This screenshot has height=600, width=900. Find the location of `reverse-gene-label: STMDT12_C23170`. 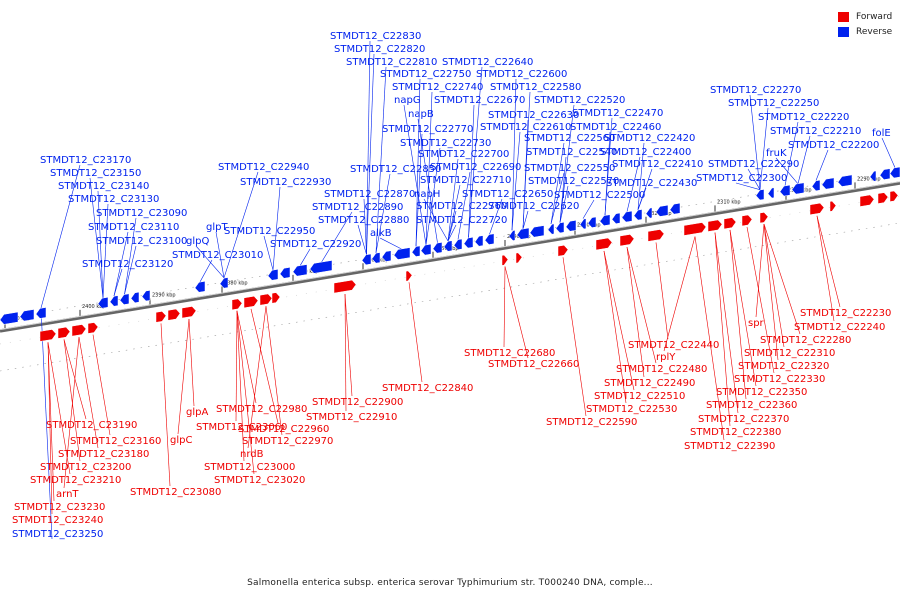

reverse-gene-label: STMDT12_C23170 is located at coordinates (85, 160).